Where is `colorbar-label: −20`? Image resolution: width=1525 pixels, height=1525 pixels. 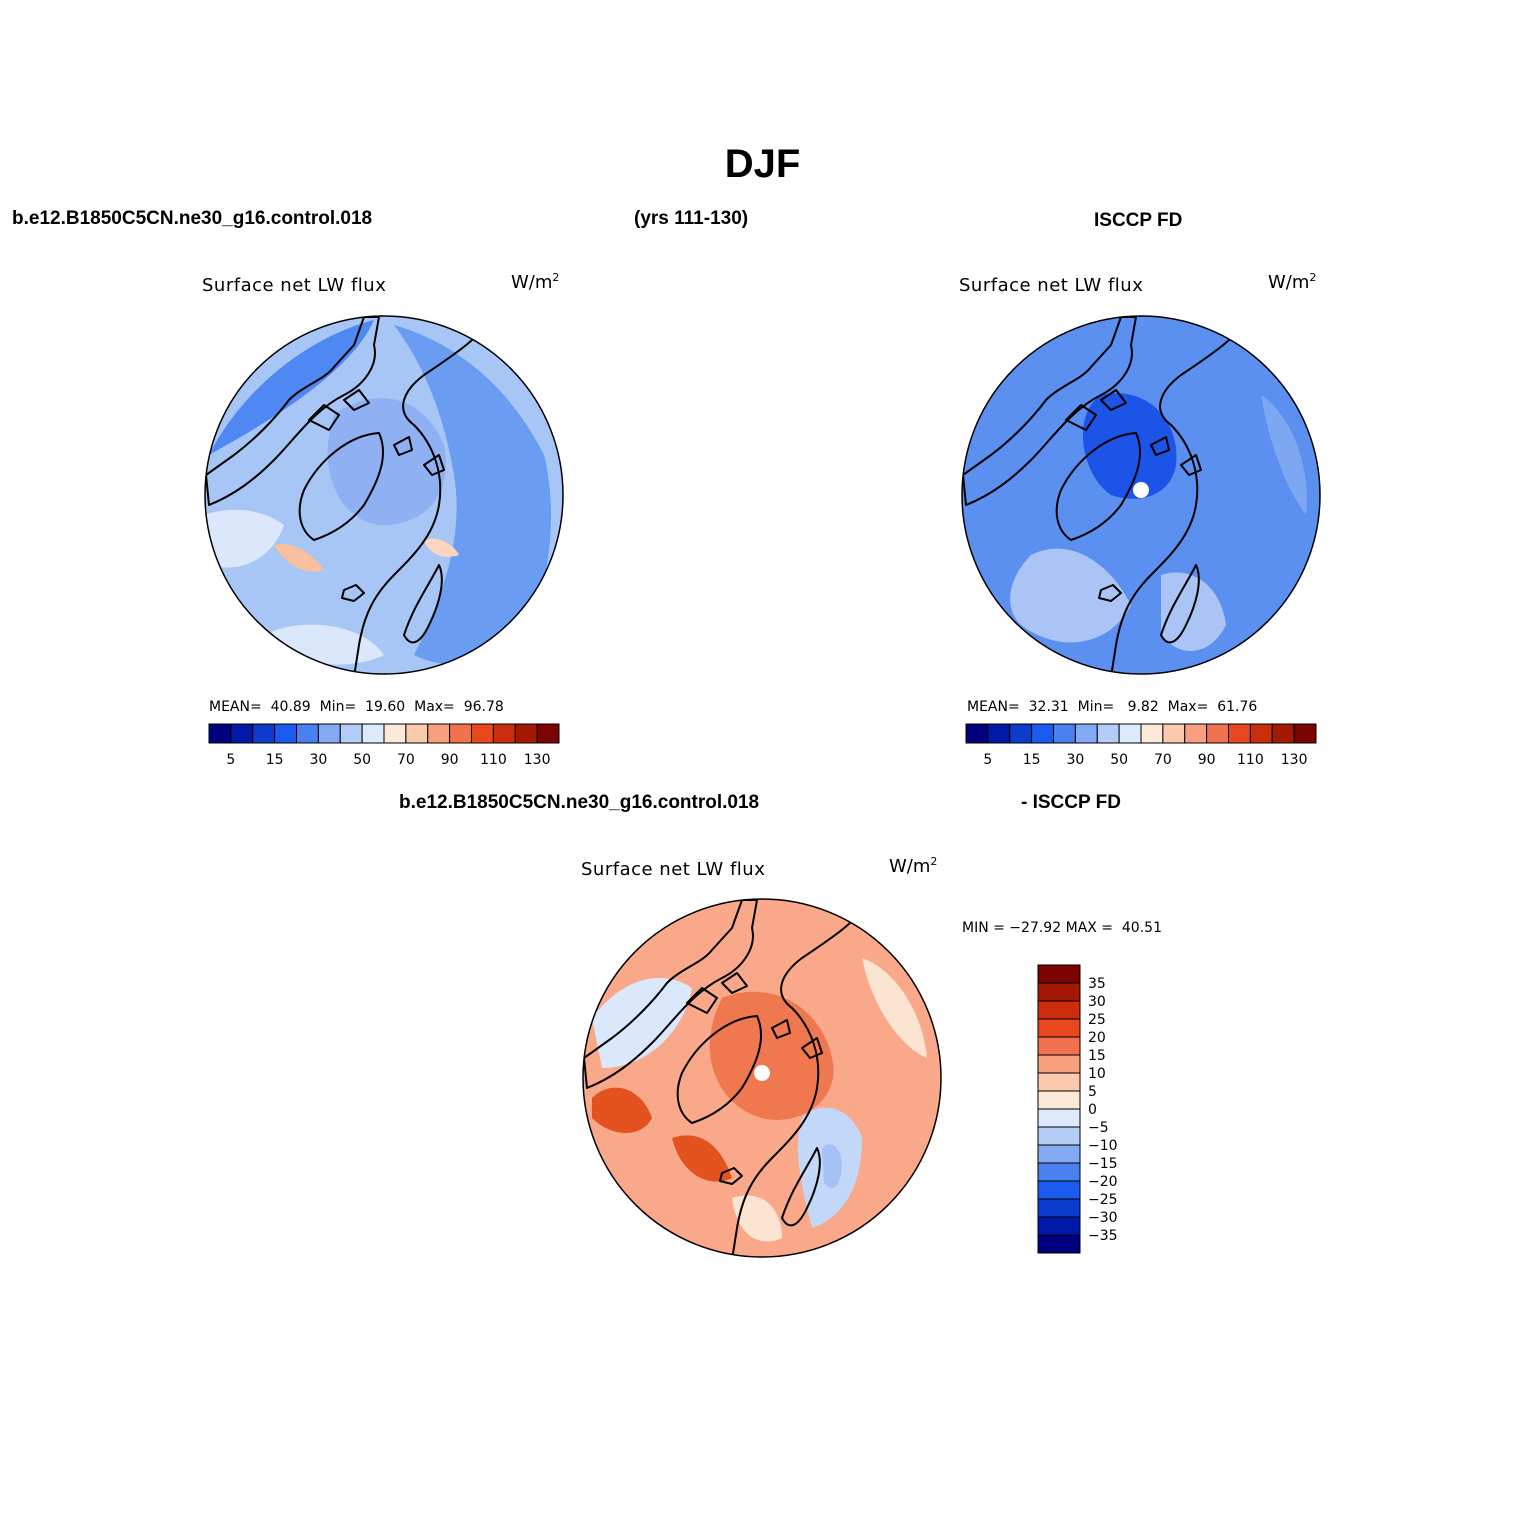 colorbar-label: −20 is located at coordinates (1103, 1182).